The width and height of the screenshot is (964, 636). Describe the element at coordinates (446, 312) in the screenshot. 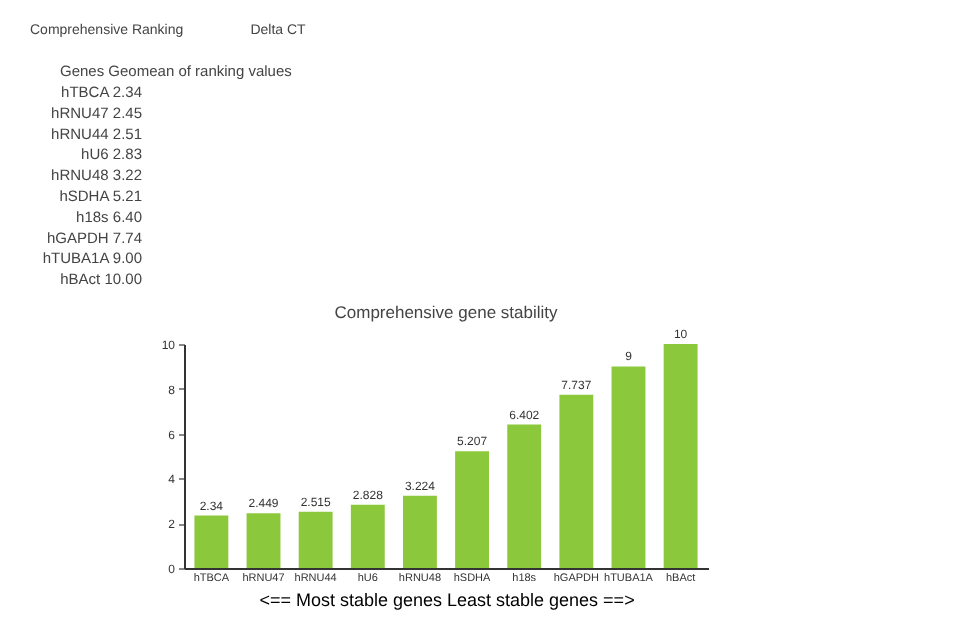

I see `chart-title: Comprehensive gene stability` at that location.